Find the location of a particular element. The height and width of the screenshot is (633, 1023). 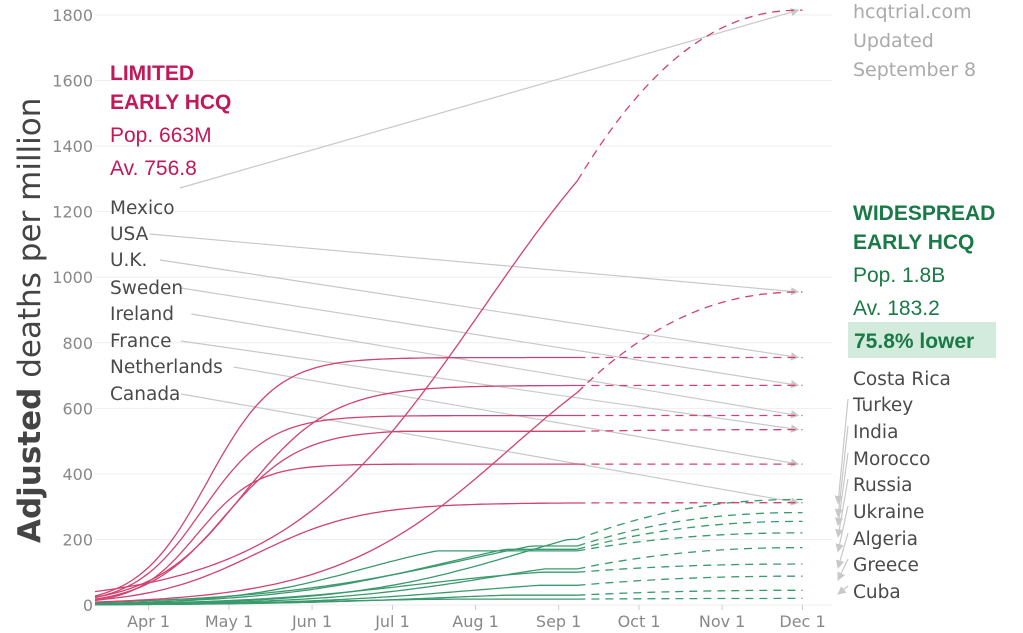

highlight-box is located at coordinates (922, 340).